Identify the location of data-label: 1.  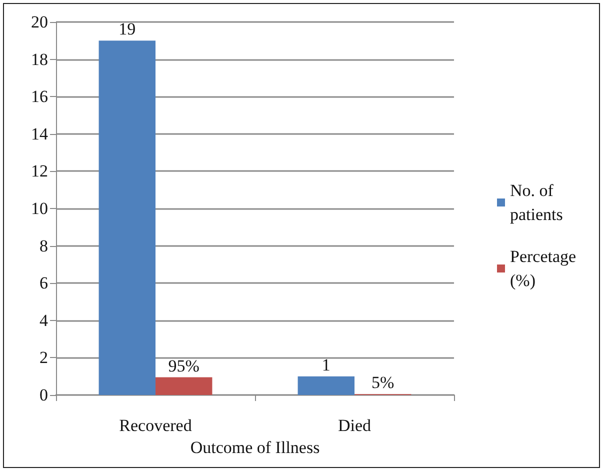
(326, 364).